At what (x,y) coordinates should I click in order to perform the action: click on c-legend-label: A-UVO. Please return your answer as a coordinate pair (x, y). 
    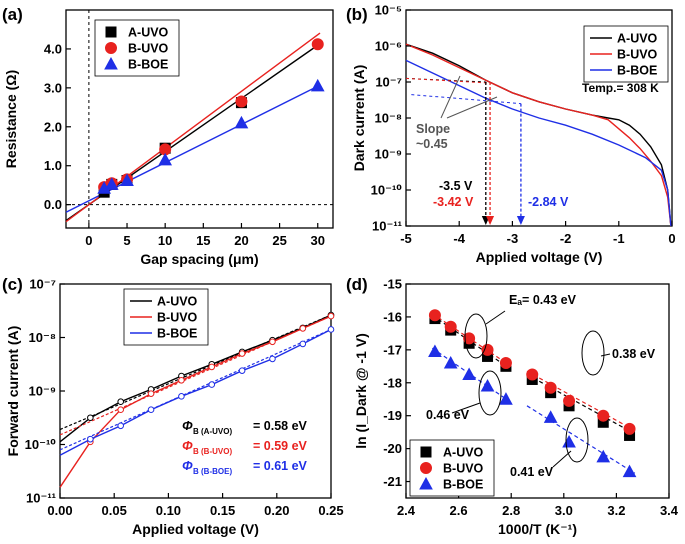
    Looking at the image, I should click on (177, 302).